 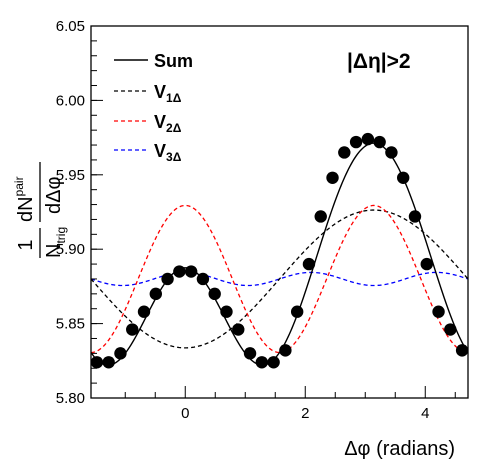 What do you see at coordinates (70, 249) in the screenshot?
I see `y-tick-label: 5.90` at bounding box center [70, 249].